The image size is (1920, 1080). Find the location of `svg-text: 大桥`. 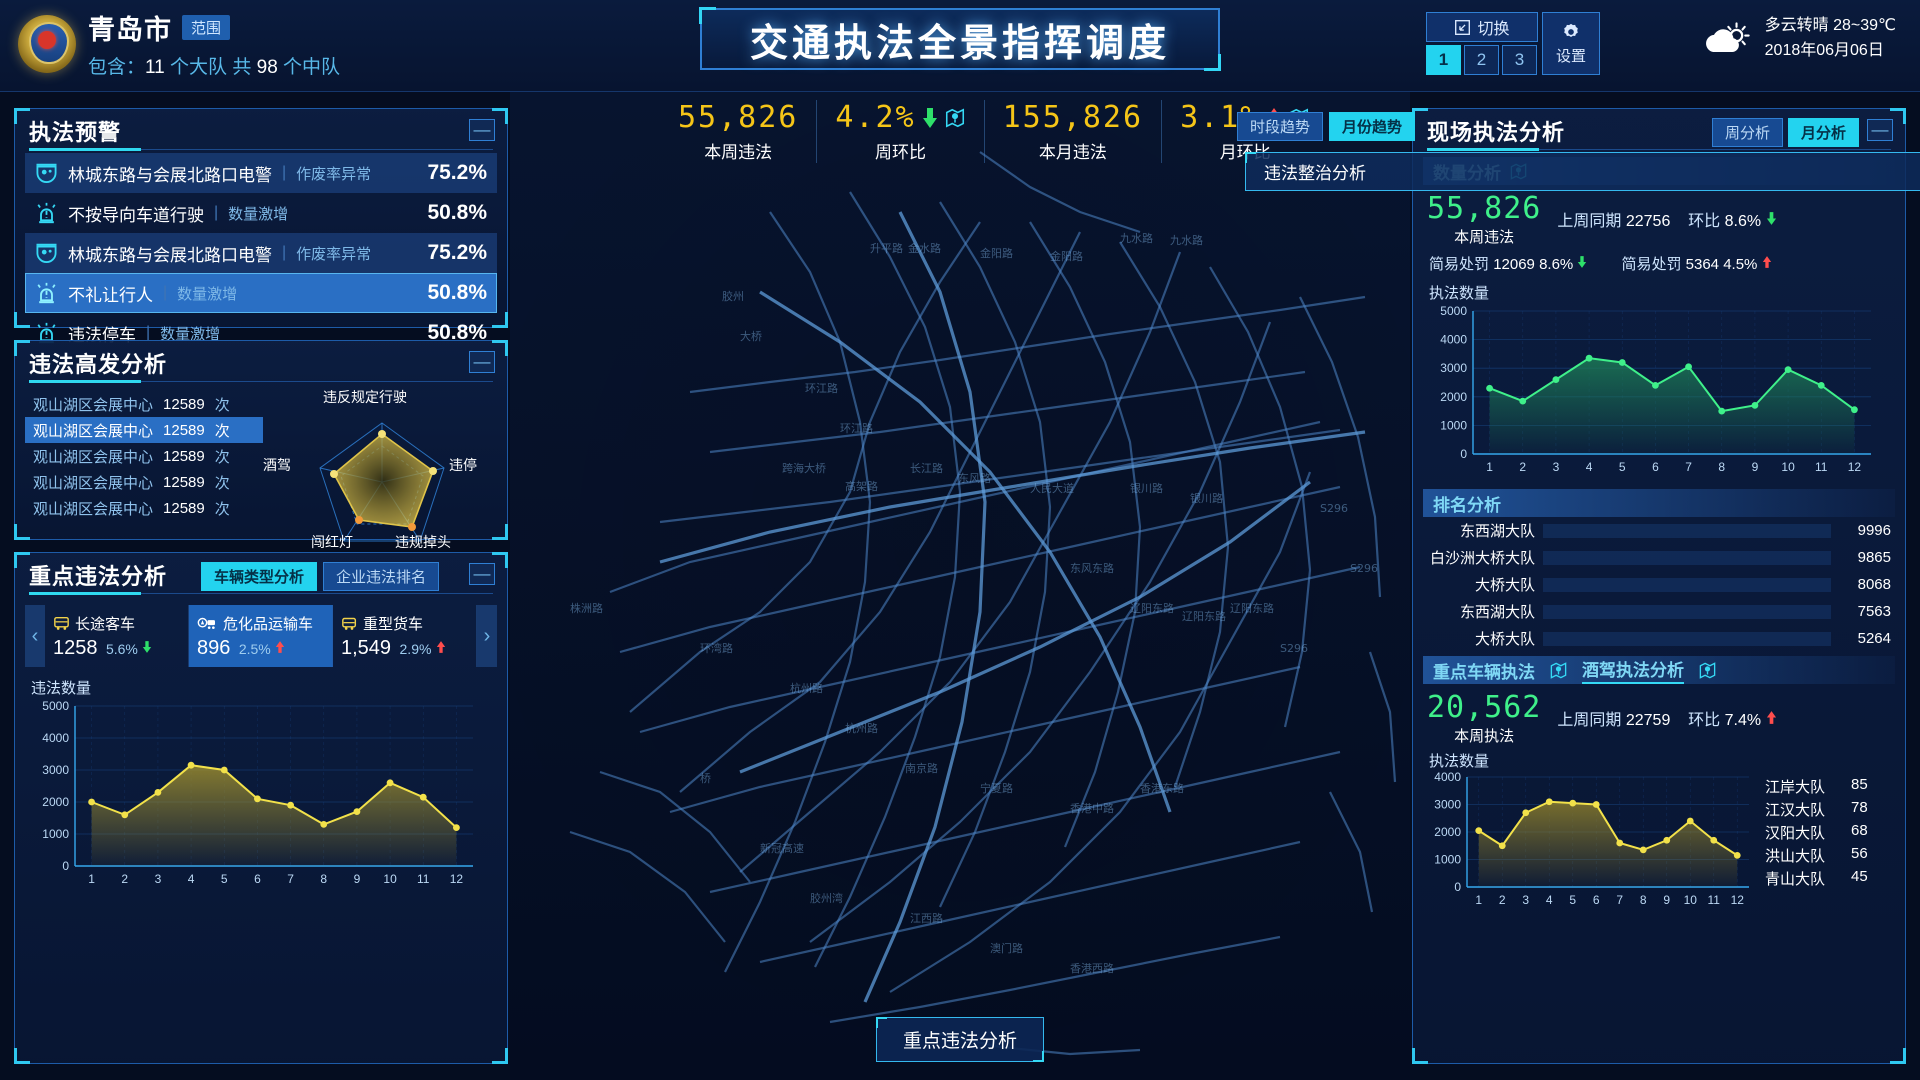

svg-text: 大桥 is located at coordinates (751, 336).